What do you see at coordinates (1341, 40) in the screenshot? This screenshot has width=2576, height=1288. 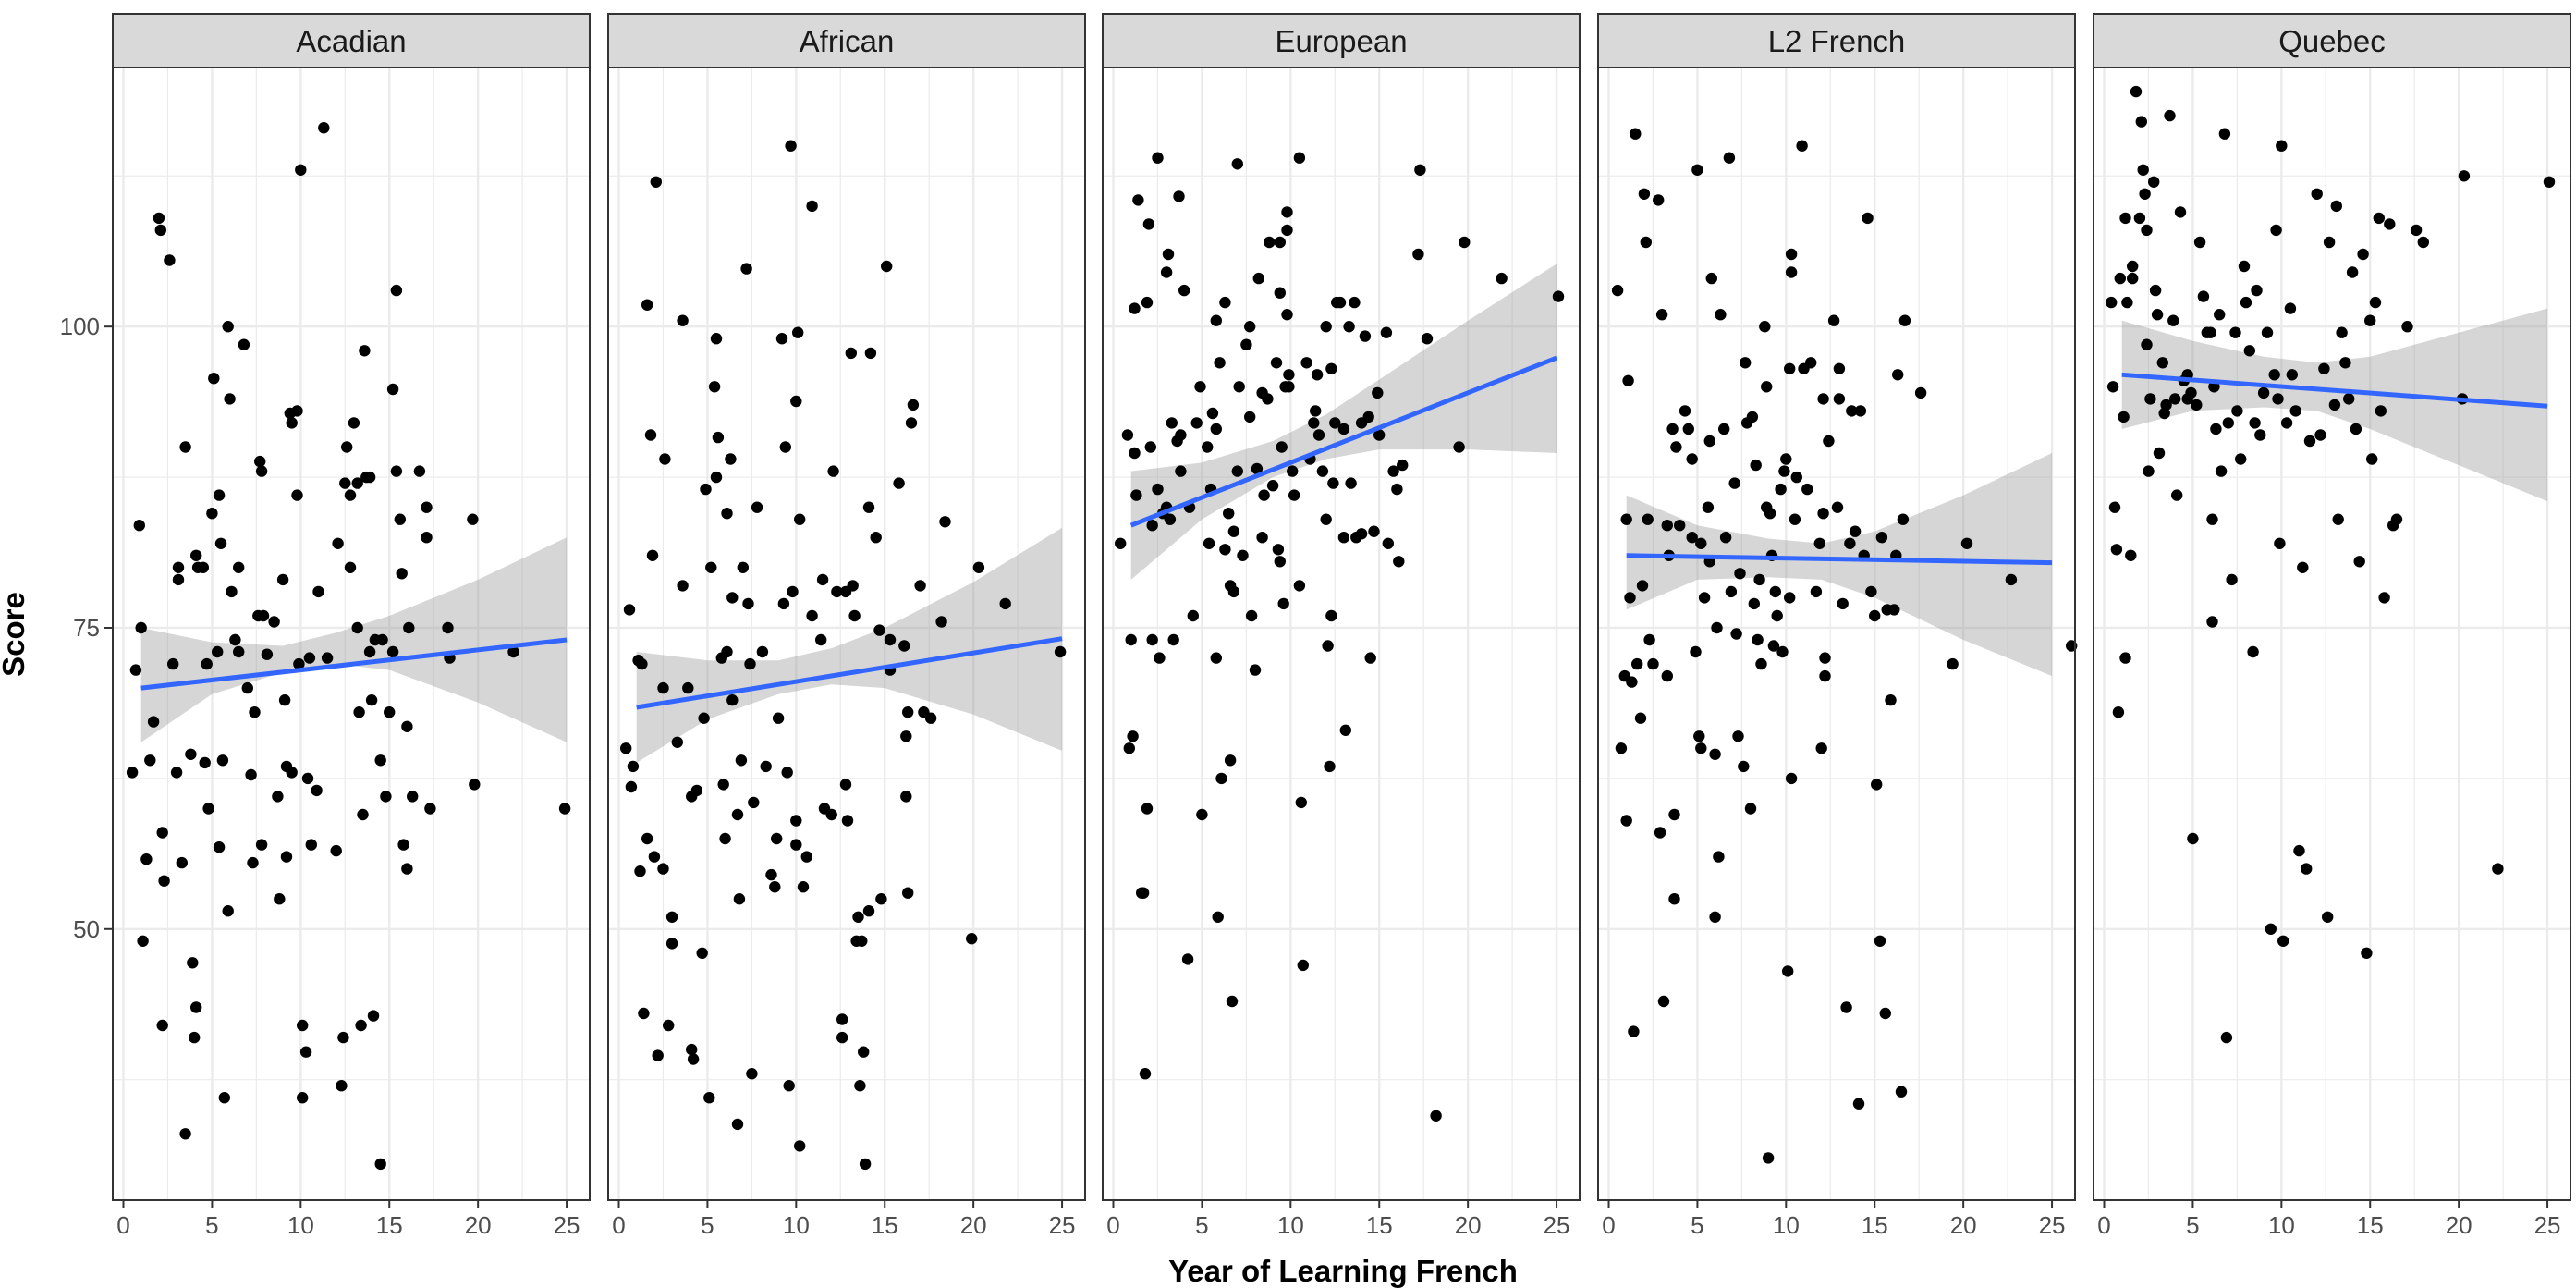 I see `facet-strip` at bounding box center [1341, 40].